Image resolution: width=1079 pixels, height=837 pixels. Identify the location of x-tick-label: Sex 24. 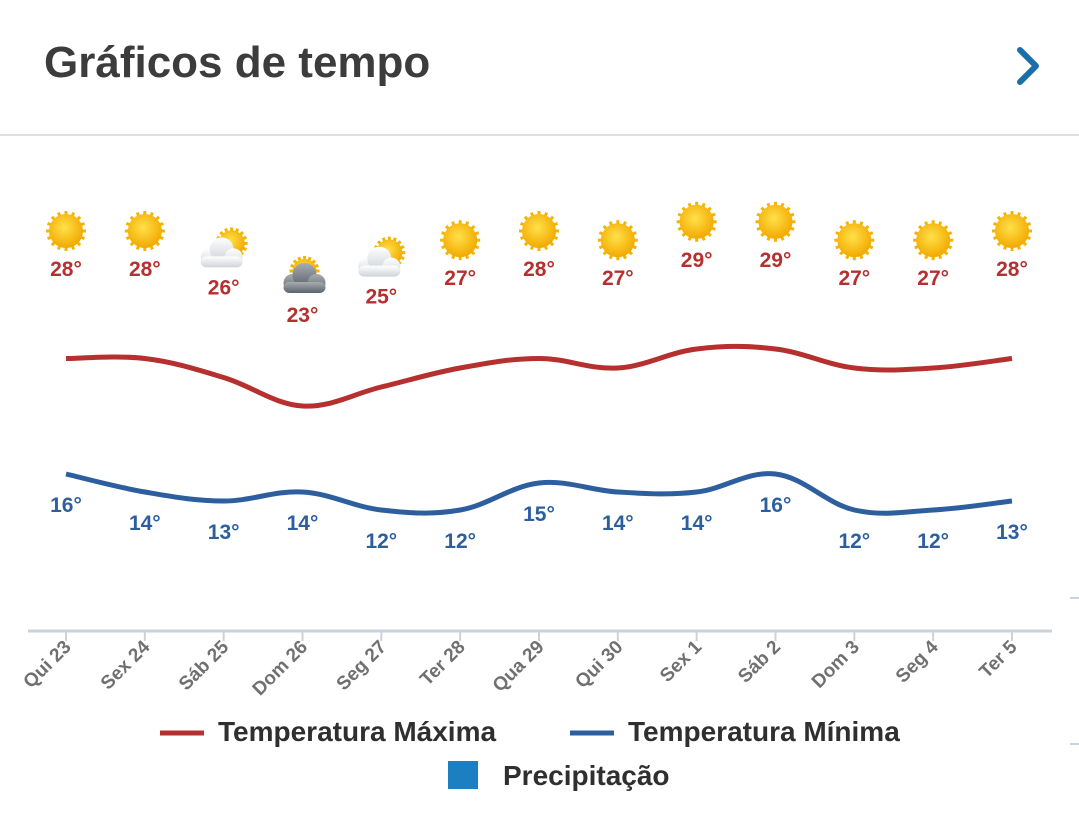
(126, 665).